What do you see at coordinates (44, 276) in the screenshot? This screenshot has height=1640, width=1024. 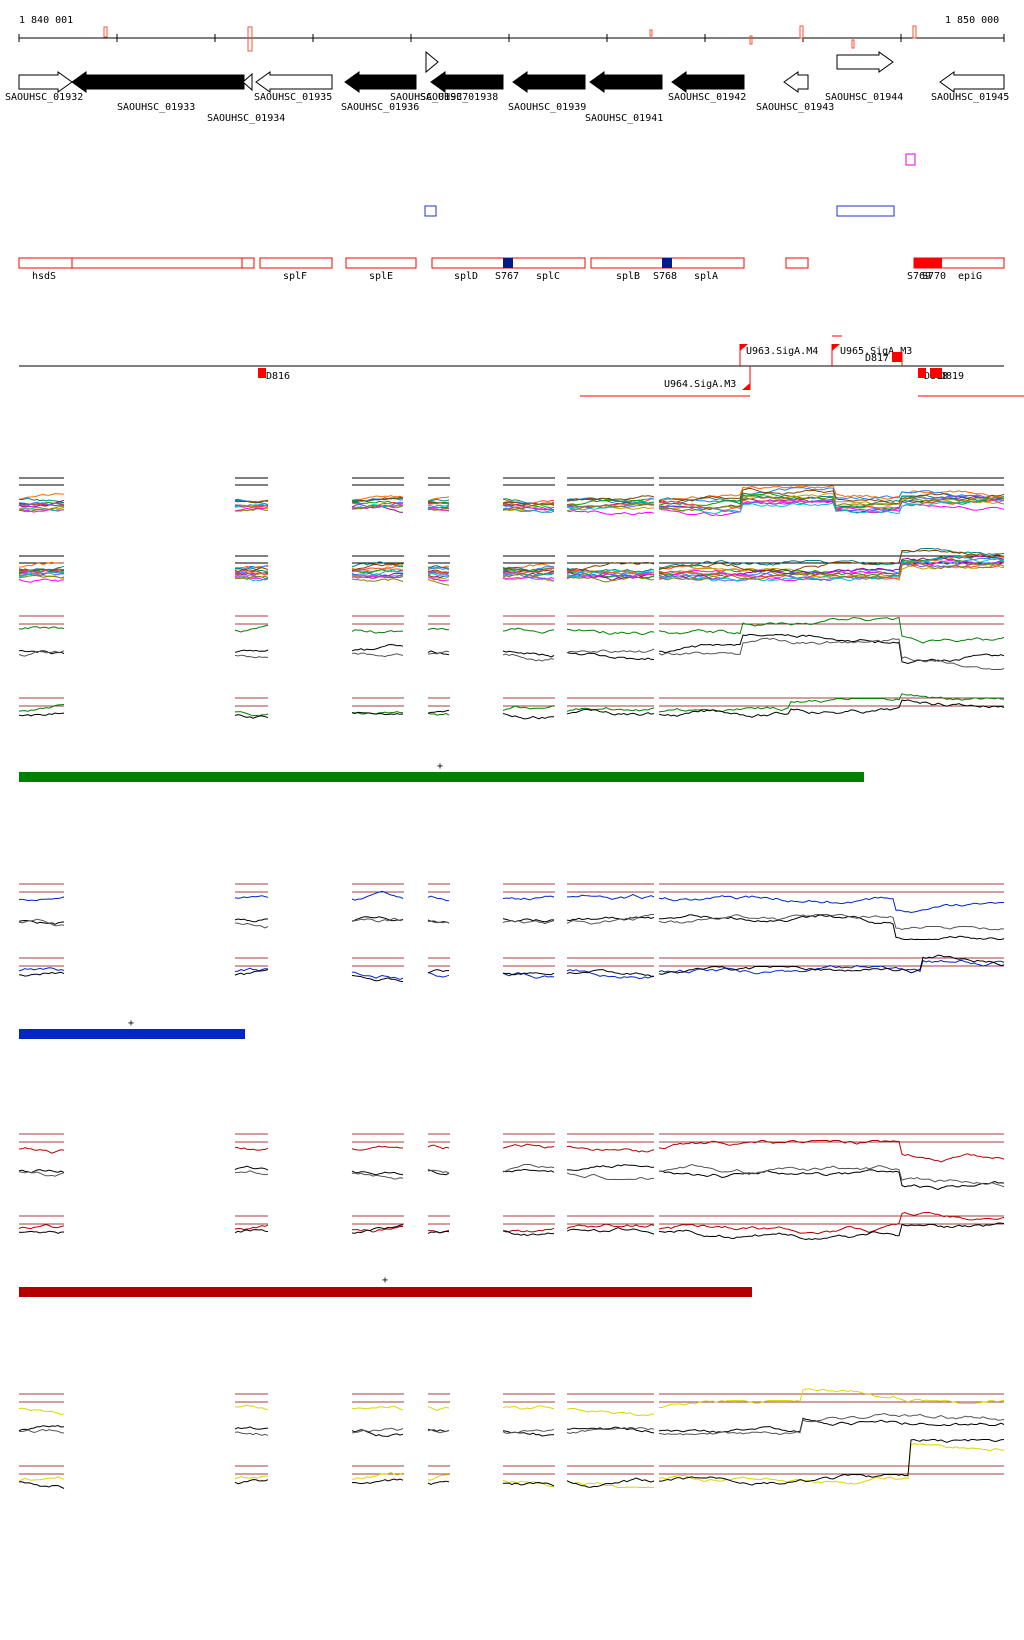 I see `feature-label: hsdS` at bounding box center [44, 276].